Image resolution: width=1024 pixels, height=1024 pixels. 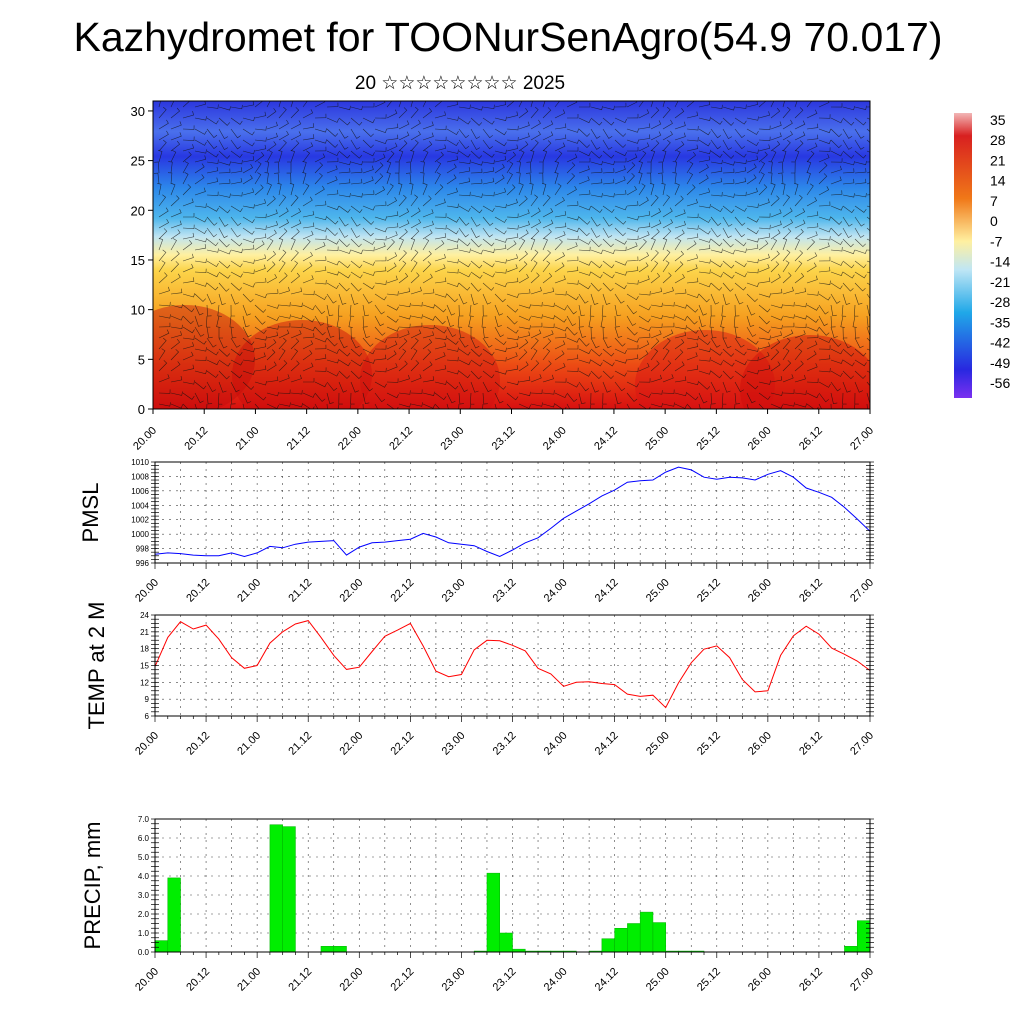 I want to click on x-tick-label: 25.12, so click(x=709, y=744).